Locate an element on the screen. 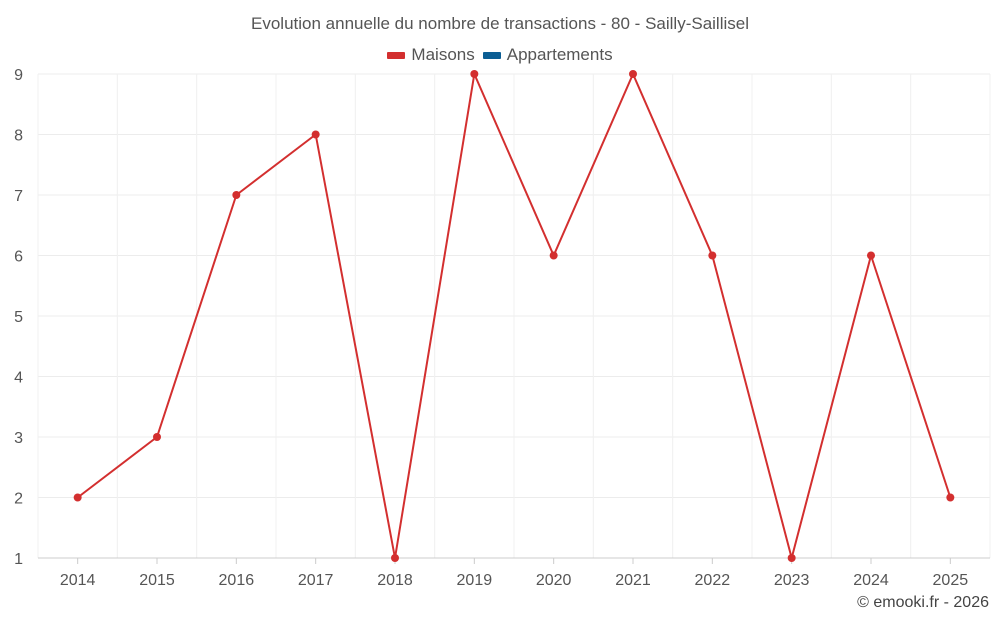 This screenshot has width=1000, height=625. legend-label-appartements: Appartements is located at coordinates (559, 54).